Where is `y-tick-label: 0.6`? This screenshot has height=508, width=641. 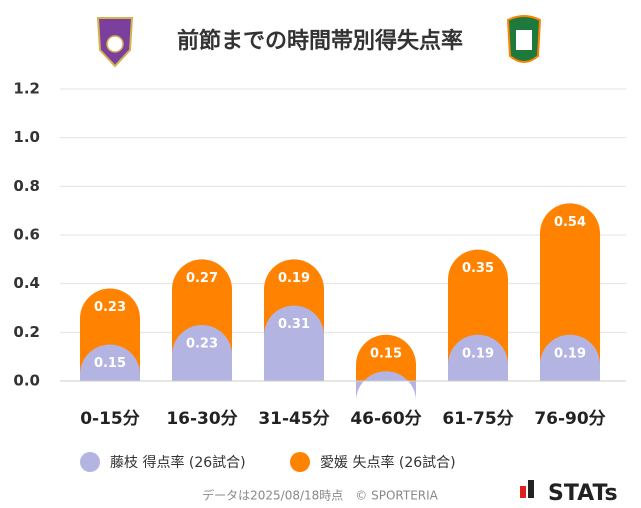
y-tick-label: 0.6 is located at coordinates (26, 235).